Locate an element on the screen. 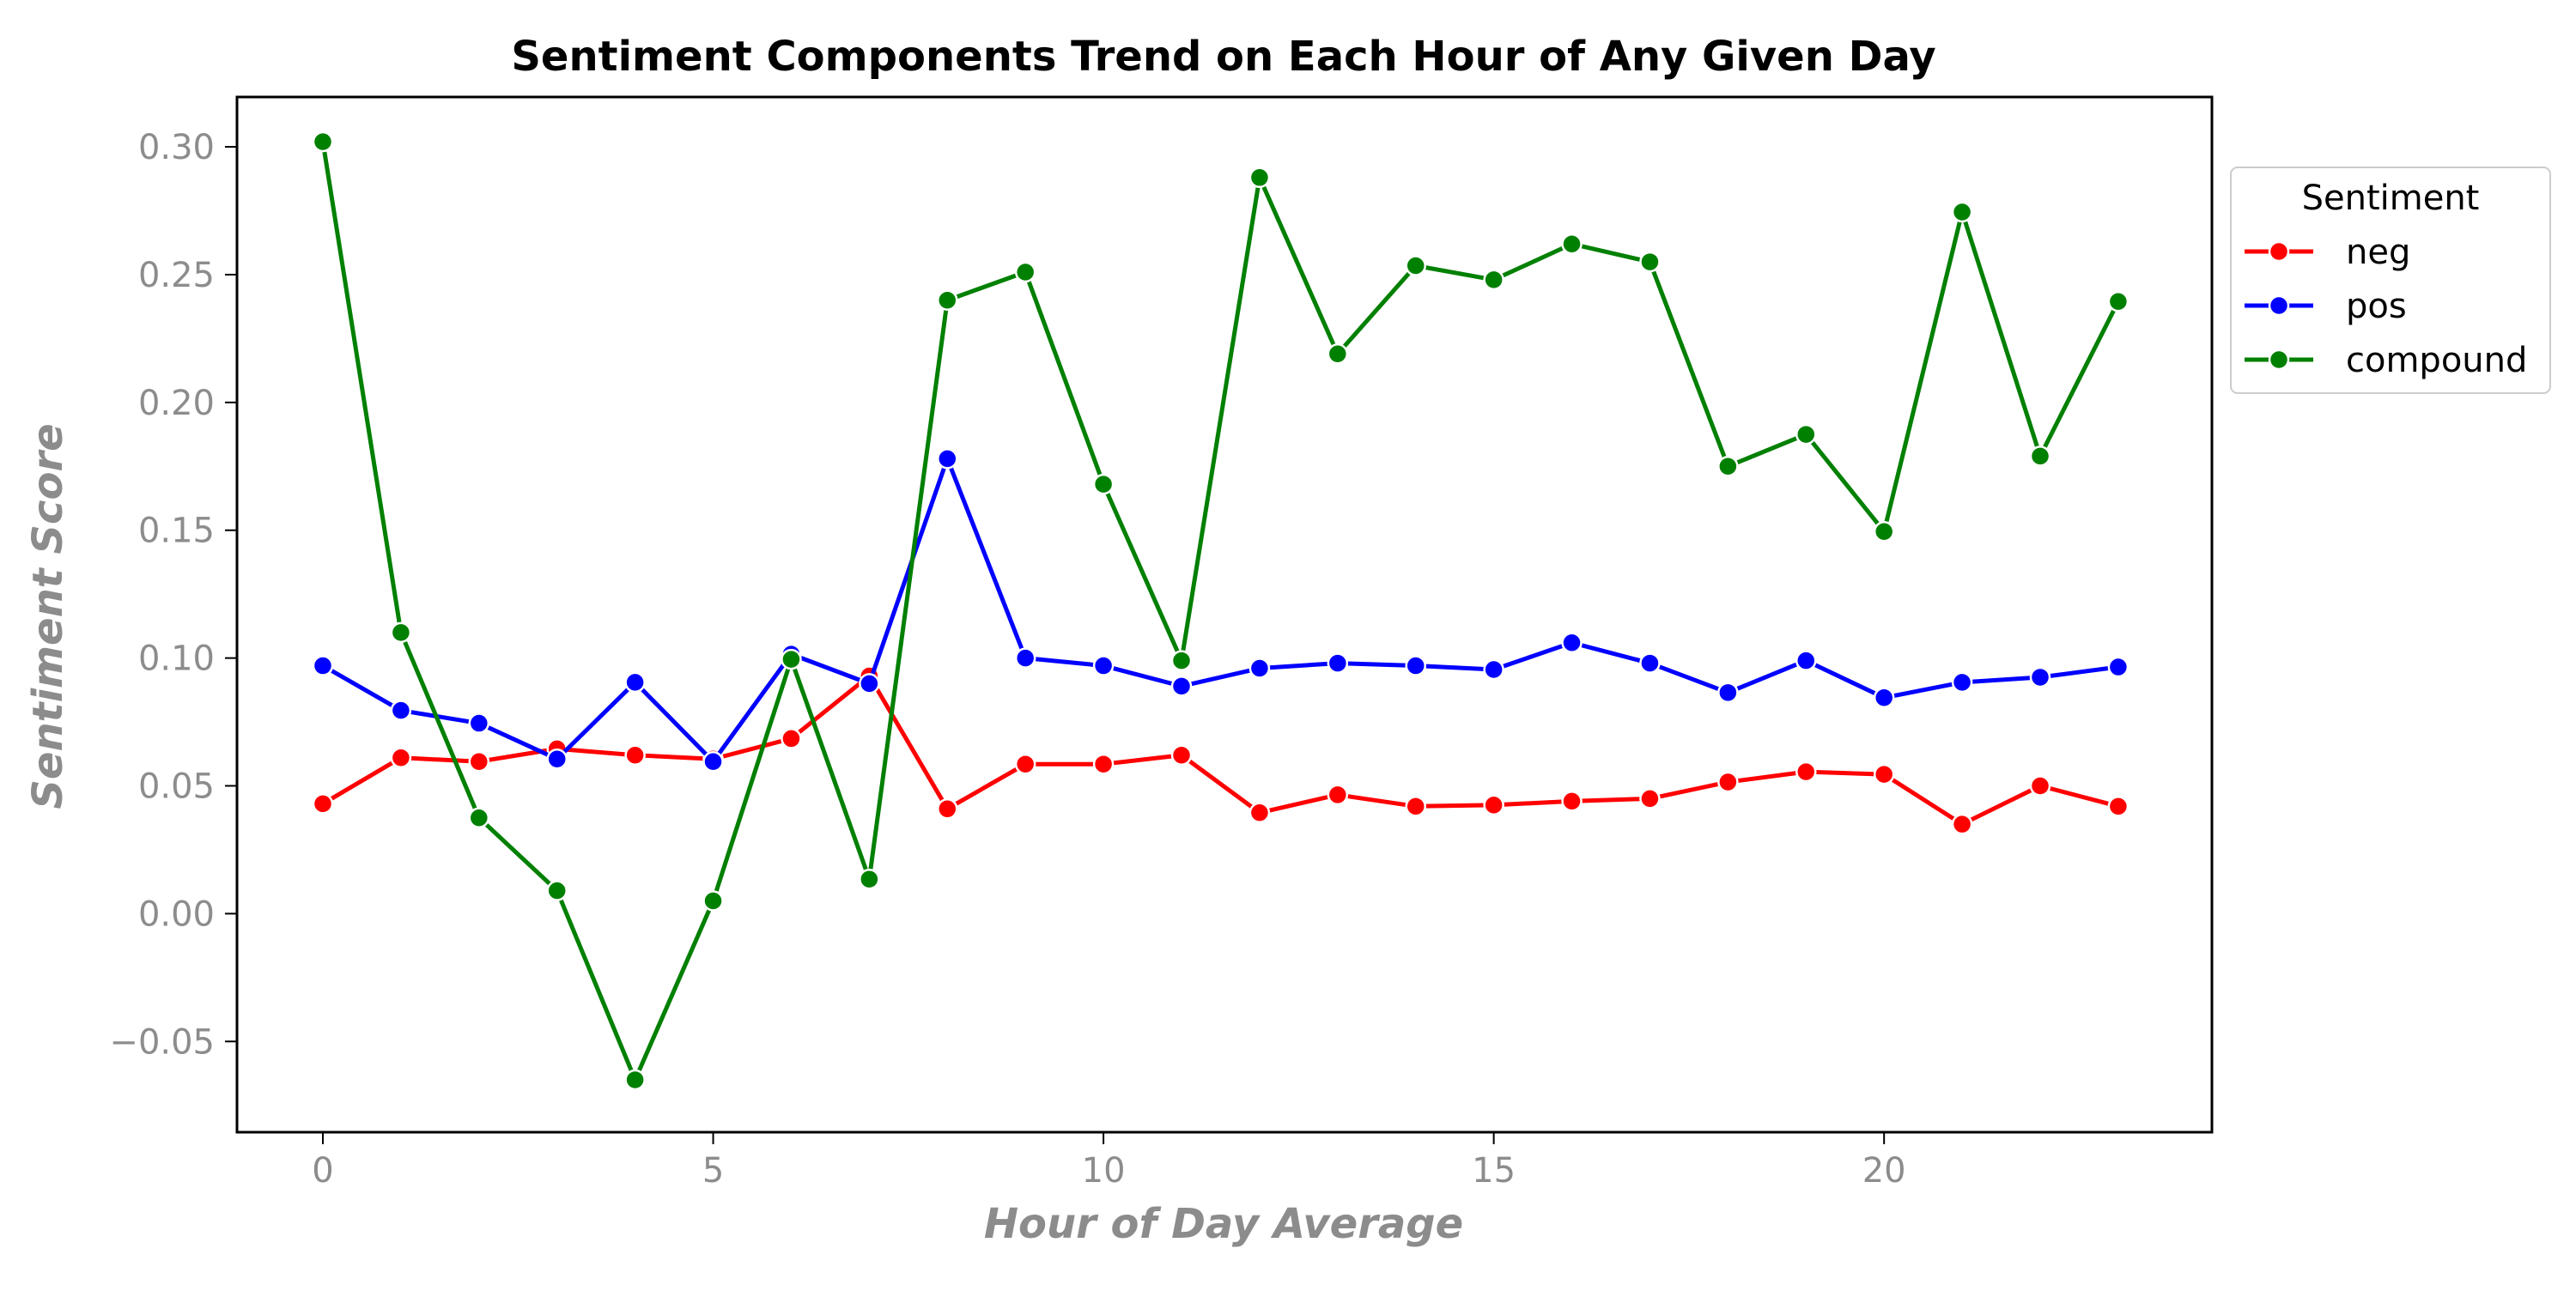 Image resolution: width=2576 pixels, height=1291 pixels. y-tick-label: 0.15 is located at coordinates (176, 531).